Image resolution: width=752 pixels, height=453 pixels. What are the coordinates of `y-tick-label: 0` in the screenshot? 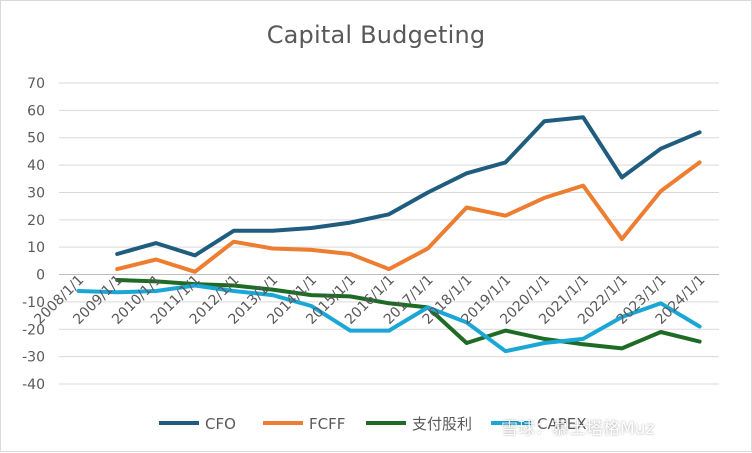 It's located at (40, 276).